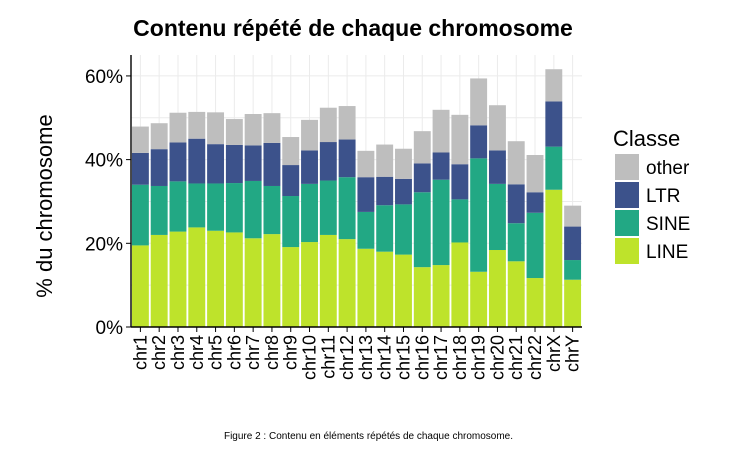 The image size is (737, 454). Describe the element at coordinates (272, 164) in the screenshot. I see `bar-ltr-chr8` at that location.